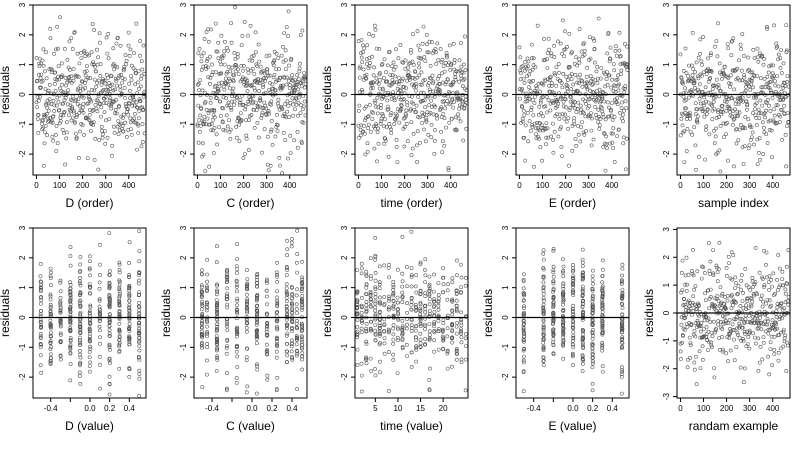 The height and width of the screenshot is (450, 800). I want to click on y-axis-label: residuals, so click(327, 90).